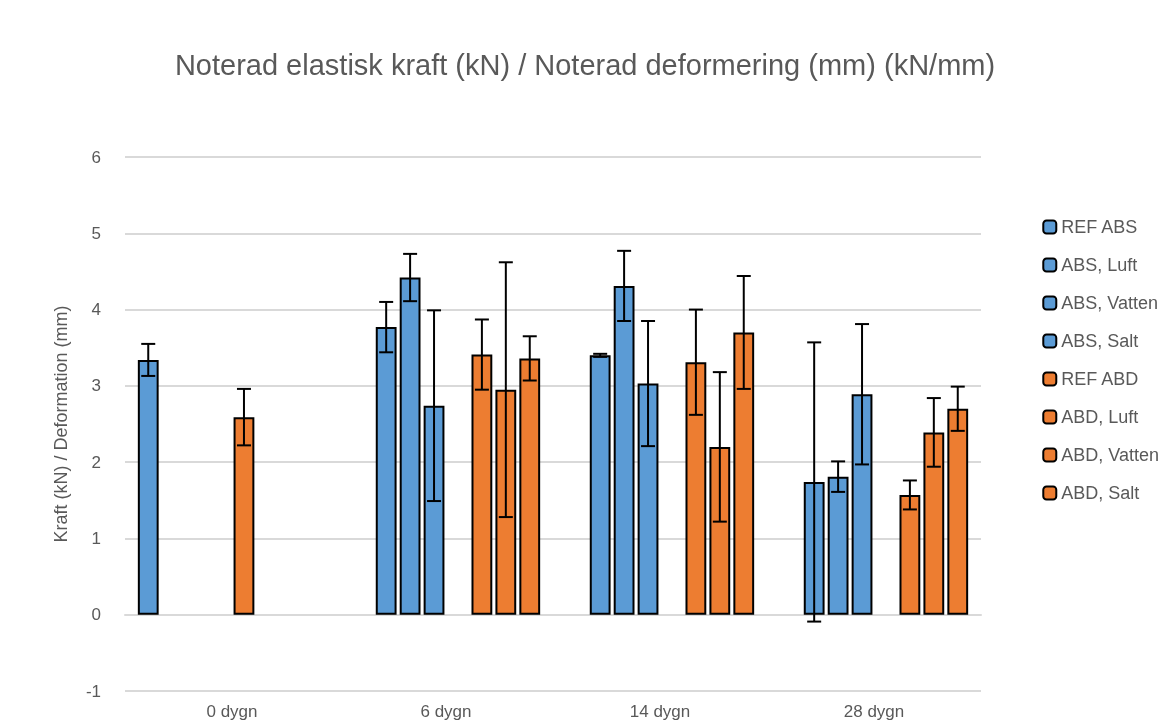 This screenshot has width=1176, height=720. Describe the element at coordinates (93, 691) in the screenshot. I see `y-tick-label: -1` at that location.